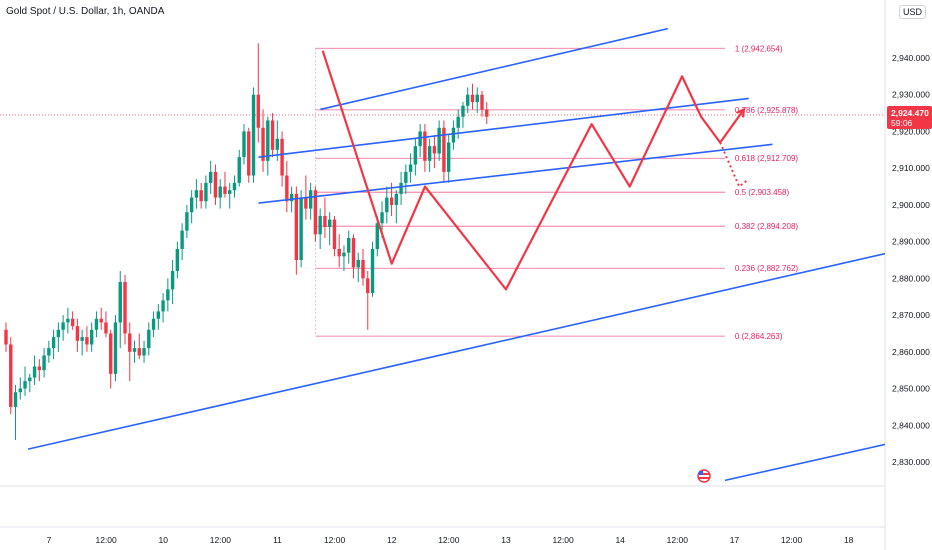  I want to click on y-tick-label: 2,930.000, so click(911, 95).